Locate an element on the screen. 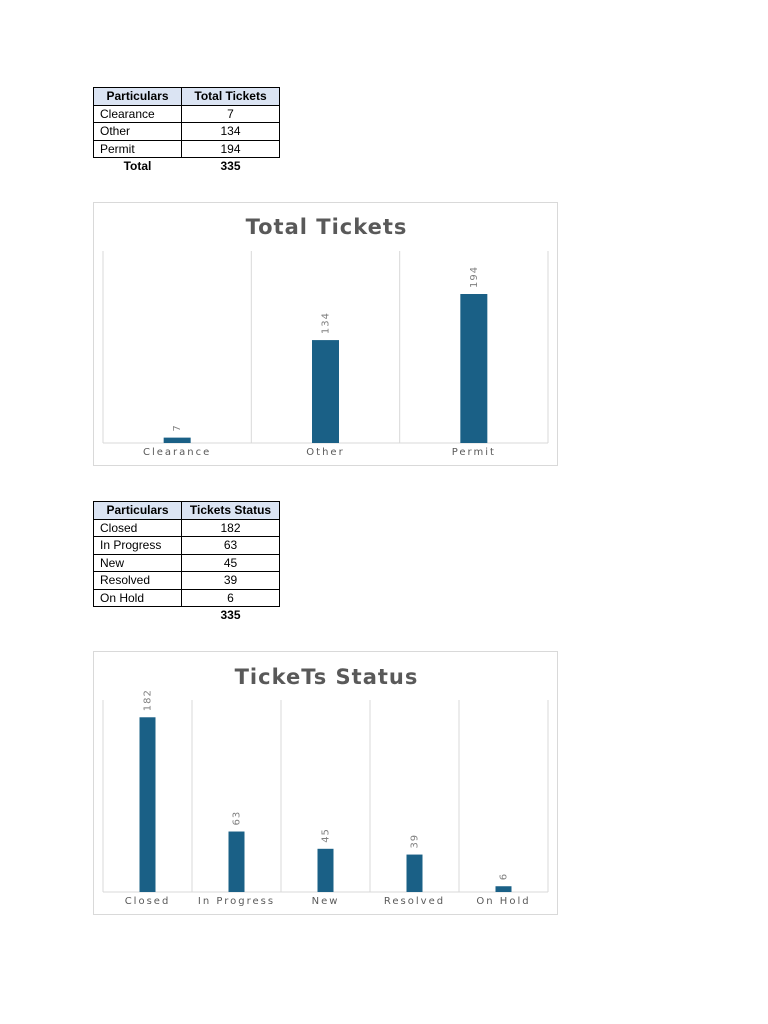 Image resolution: width=768 pixels, height=1024 pixels. category-label: New is located at coordinates (326, 901).